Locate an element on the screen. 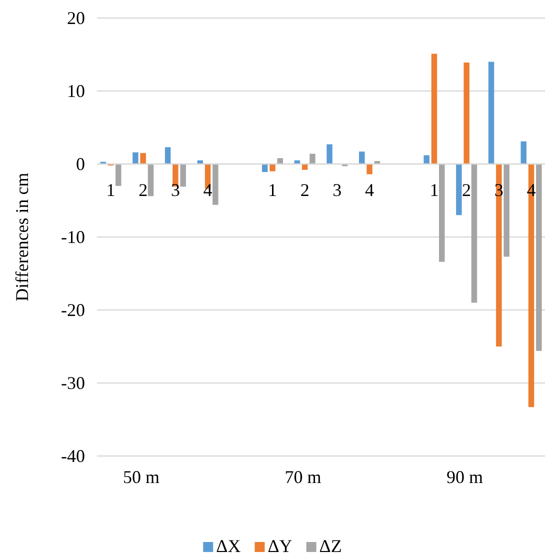 Image resolution: width=545 pixels, height=555 pixels. y-tick-label: 10 is located at coordinates (76, 90).